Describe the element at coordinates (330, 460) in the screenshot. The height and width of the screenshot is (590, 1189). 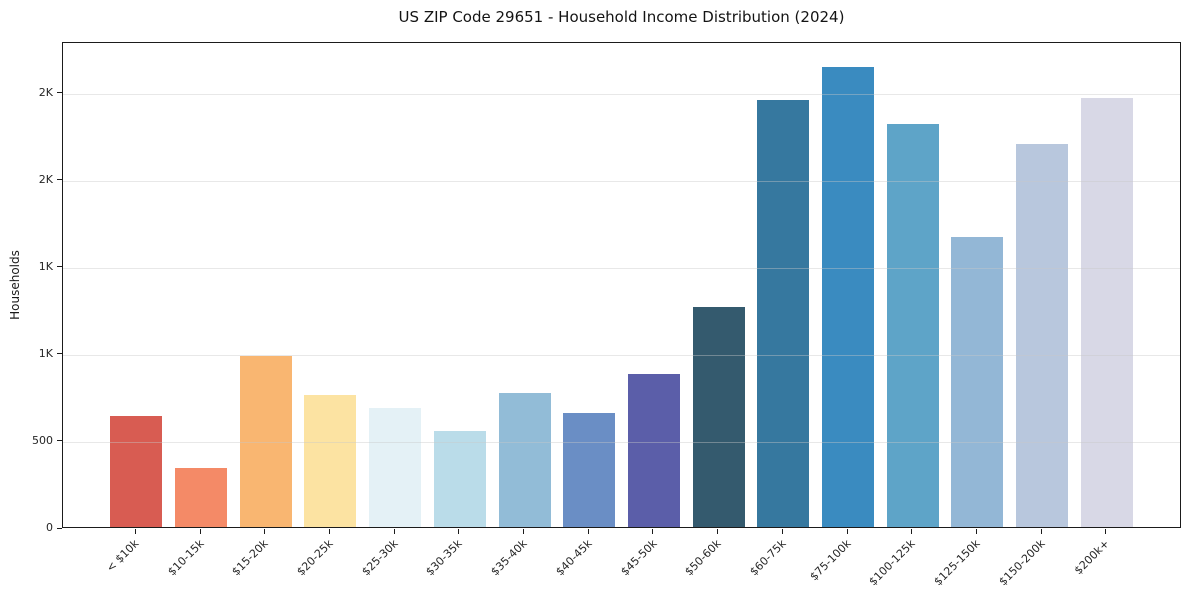
I see `bar-20-25k` at that location.